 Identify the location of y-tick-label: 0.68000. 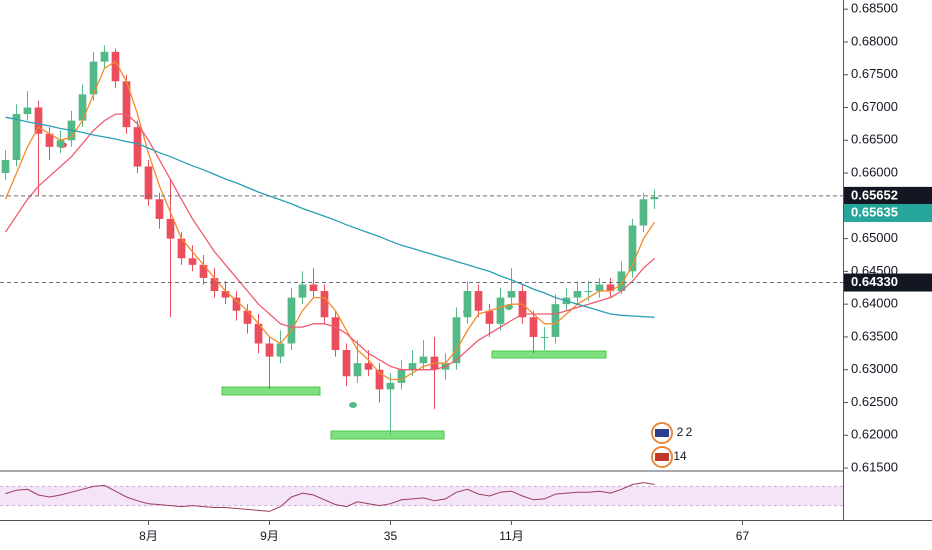
(874, 40).